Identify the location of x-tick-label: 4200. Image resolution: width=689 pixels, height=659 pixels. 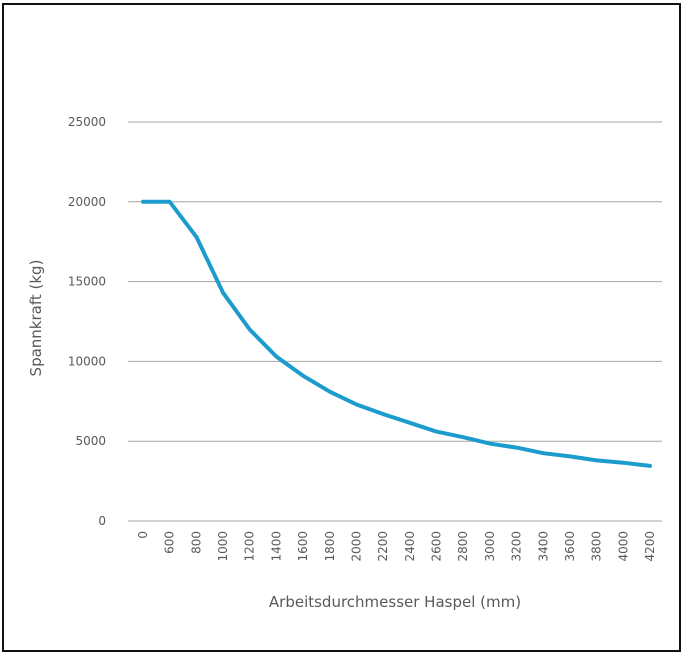
(650, 546).